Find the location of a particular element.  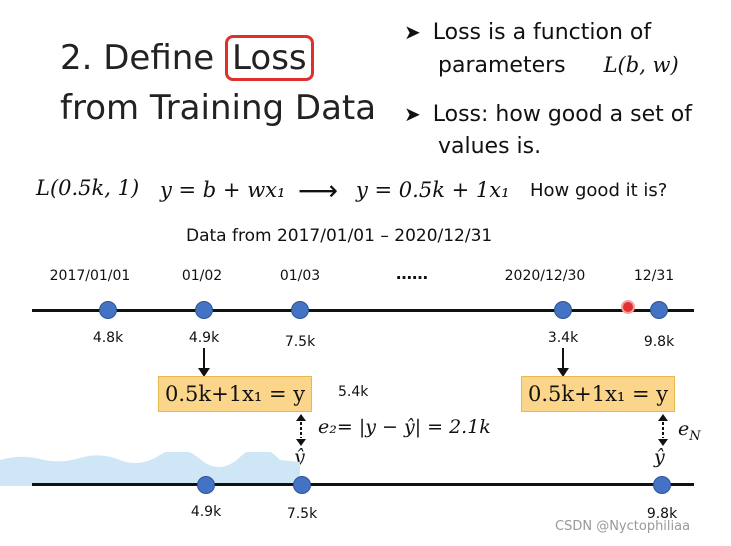

data-range-label: Data from 2017/01/01 – 2020/12/31 is located at coordinates (339, 236).